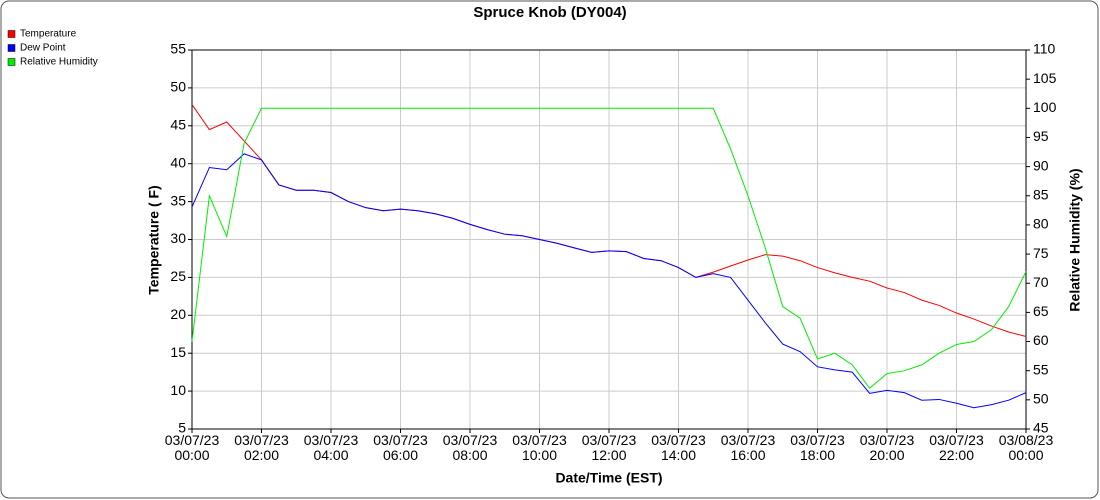  Describe the element at coordinates (43, 48) in the screenshot. I see `legend-label: Dew Point` at that location.